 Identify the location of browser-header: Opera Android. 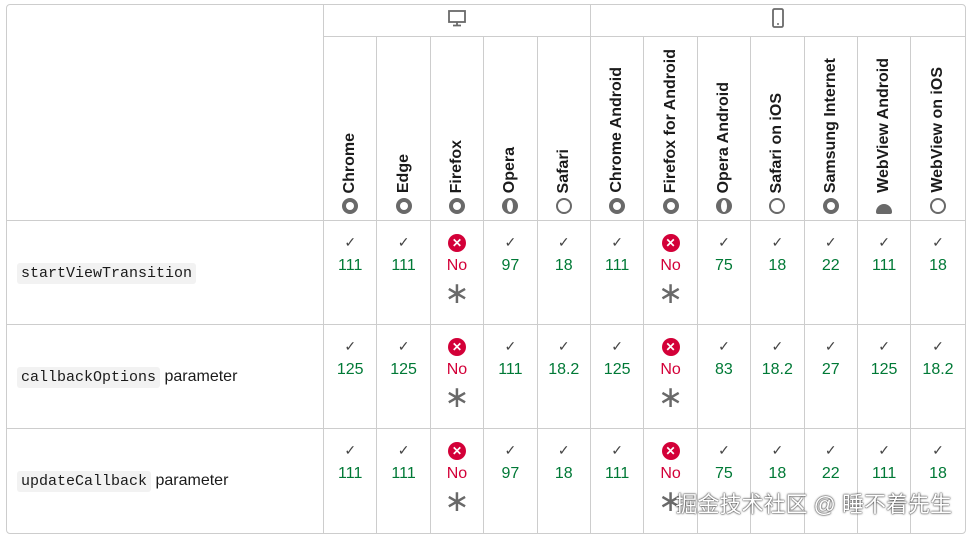
(724, 129).